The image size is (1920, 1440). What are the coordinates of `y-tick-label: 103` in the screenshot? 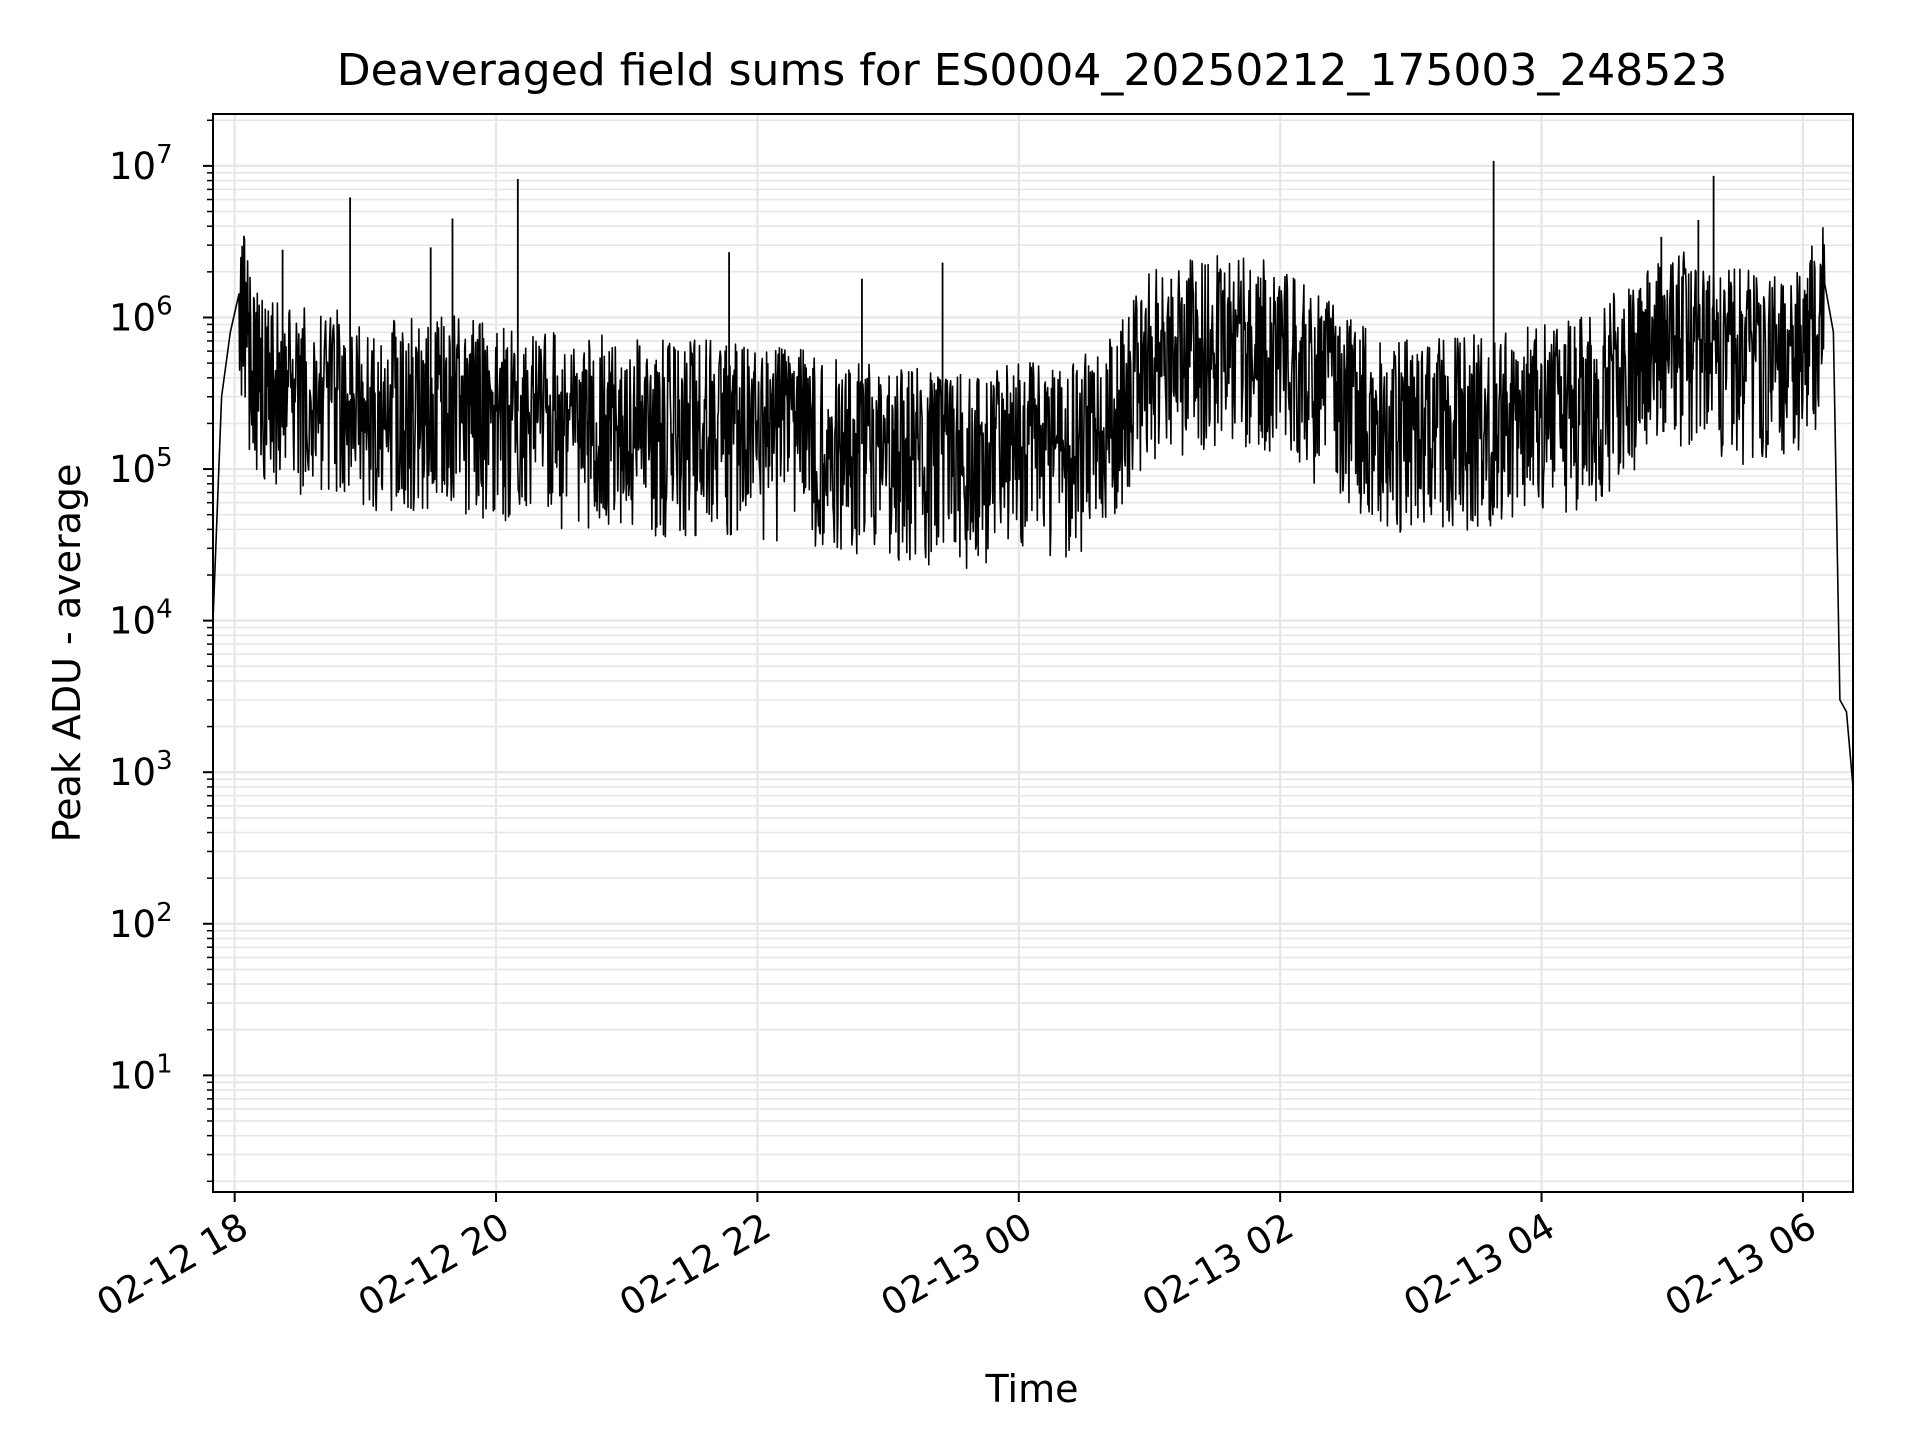 It's located at (141, 770).